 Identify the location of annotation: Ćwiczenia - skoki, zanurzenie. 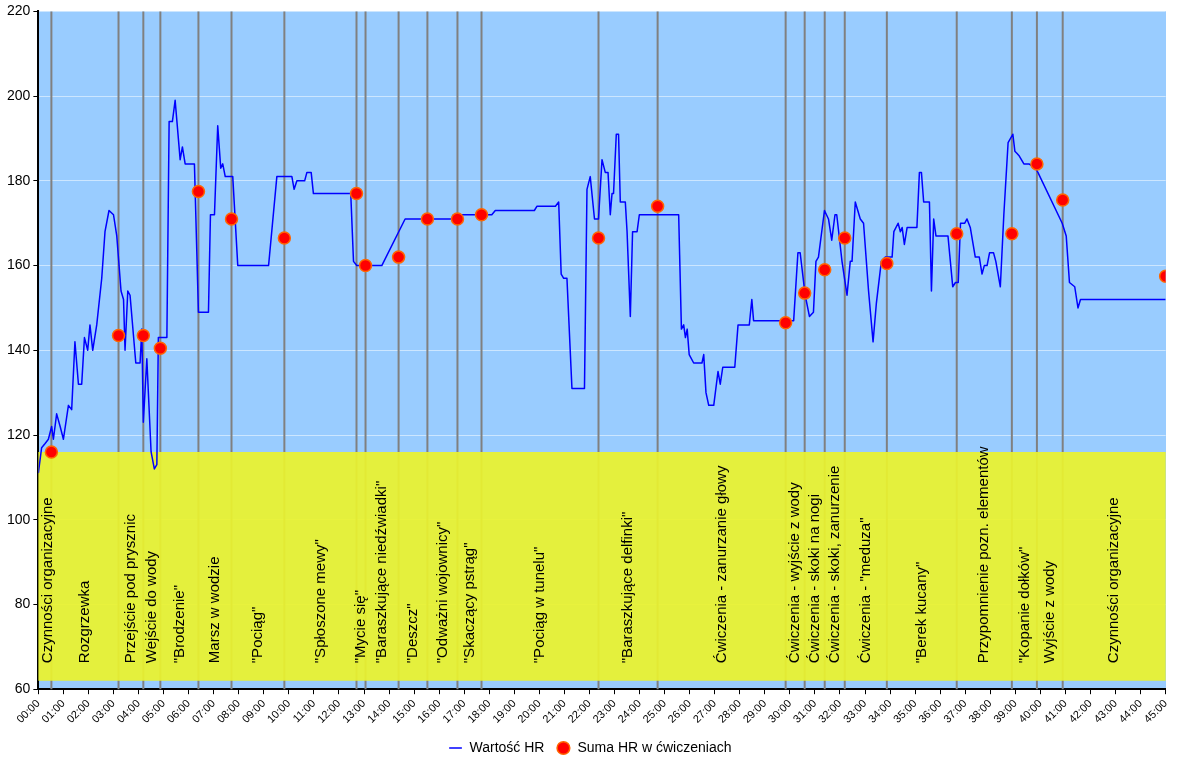
(833, 564).